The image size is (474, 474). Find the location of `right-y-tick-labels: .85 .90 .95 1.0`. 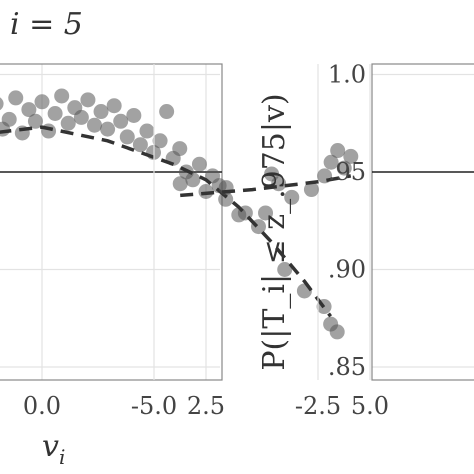

right-y-tick-labels: .85 .90 .95 1.0 is located at coordinates (347, 221).